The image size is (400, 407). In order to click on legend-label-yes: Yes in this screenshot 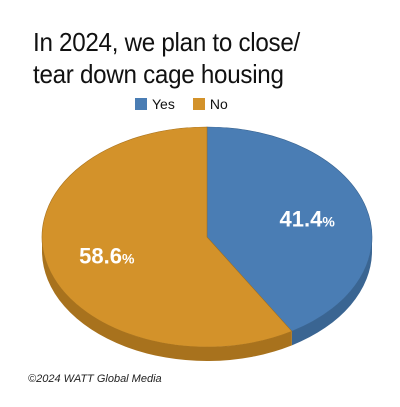, I will do `click(163, 104)`.